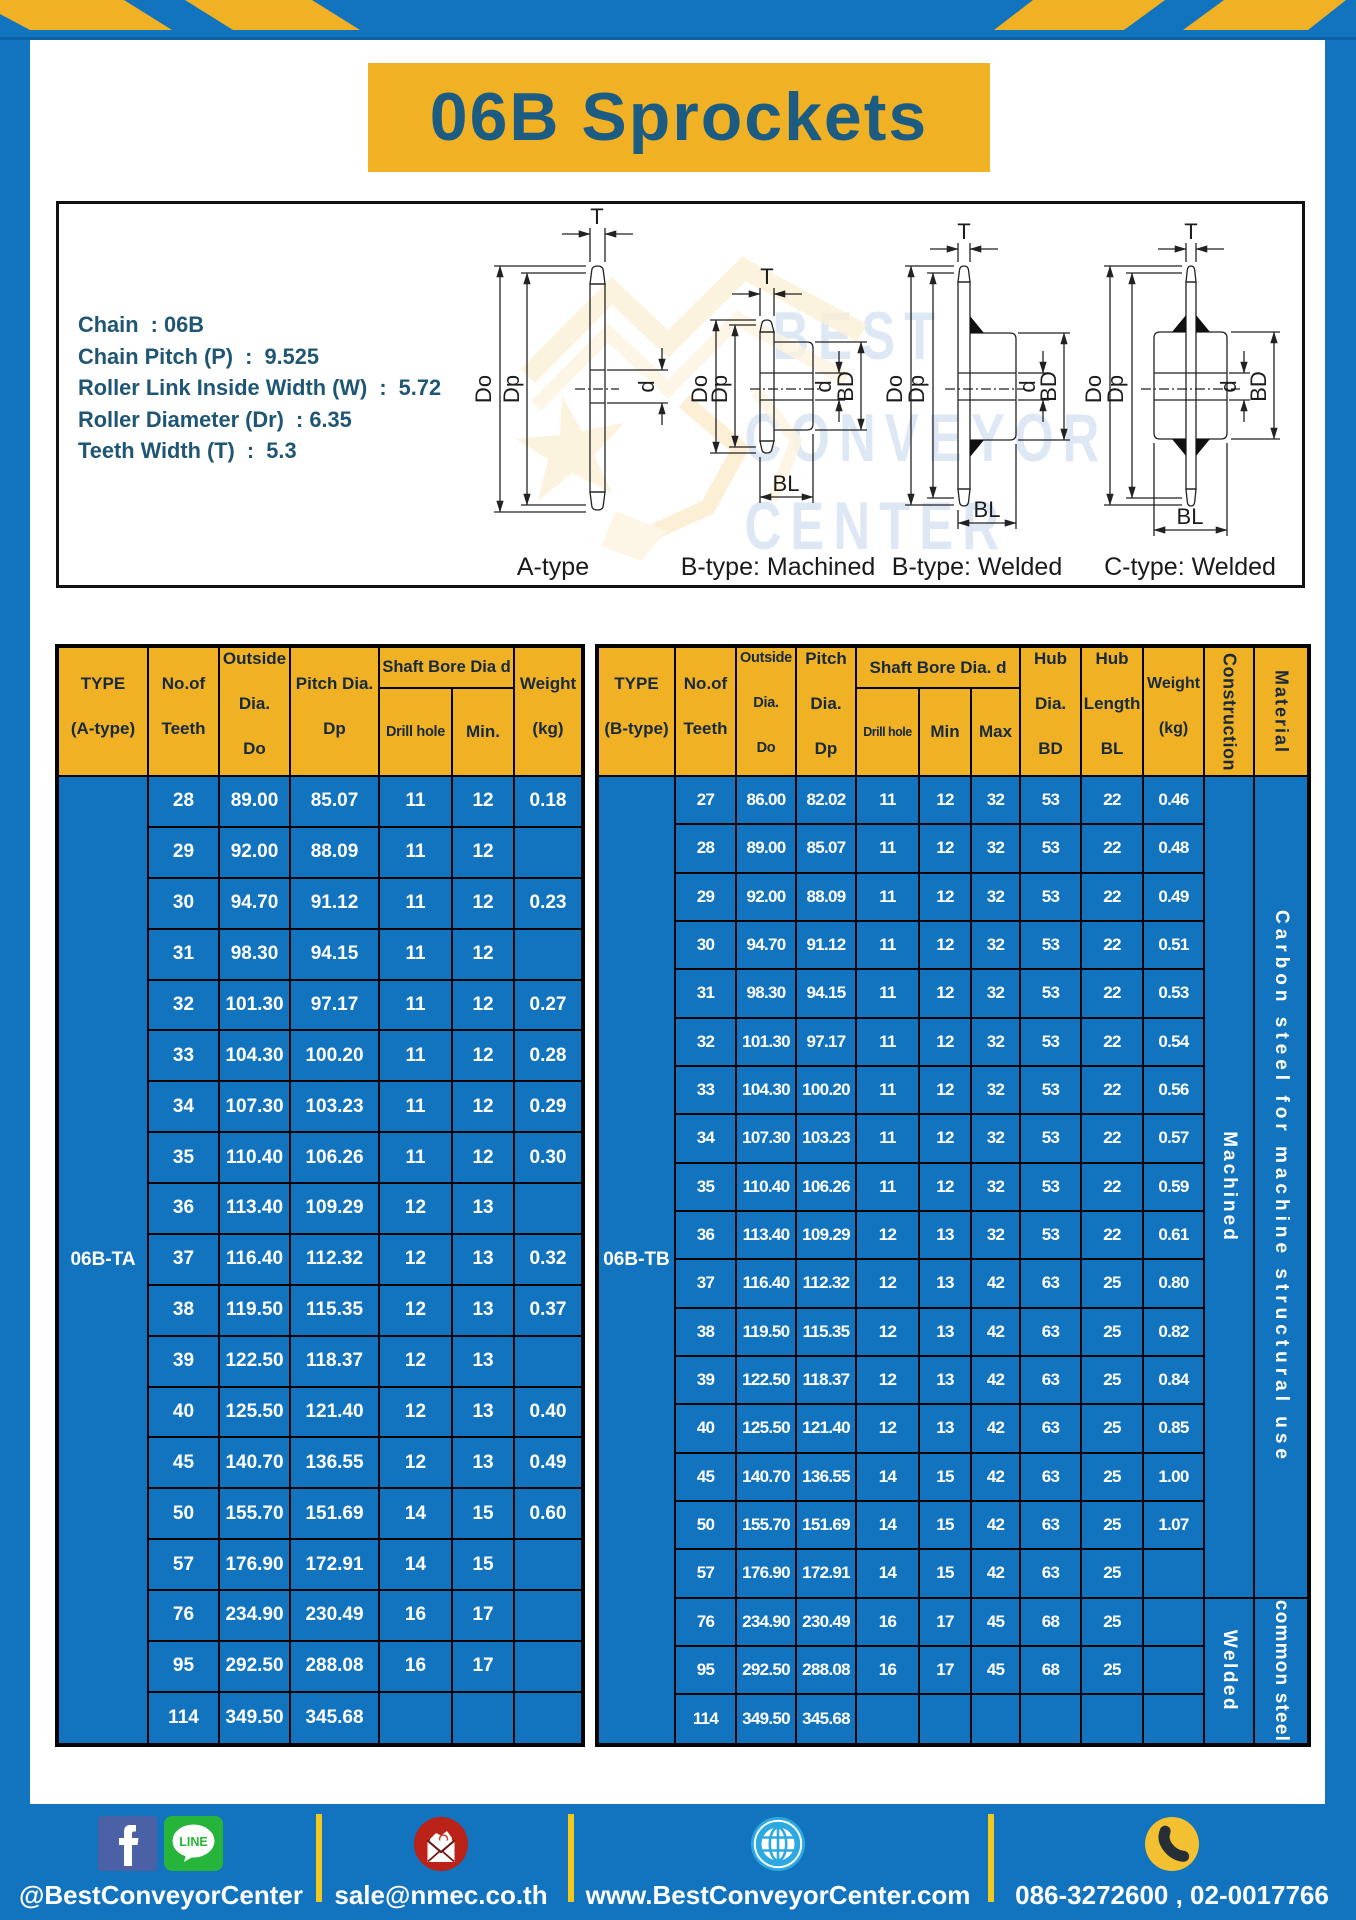  I want to click on svg-text: CONVEYOR, so click(927, 438).